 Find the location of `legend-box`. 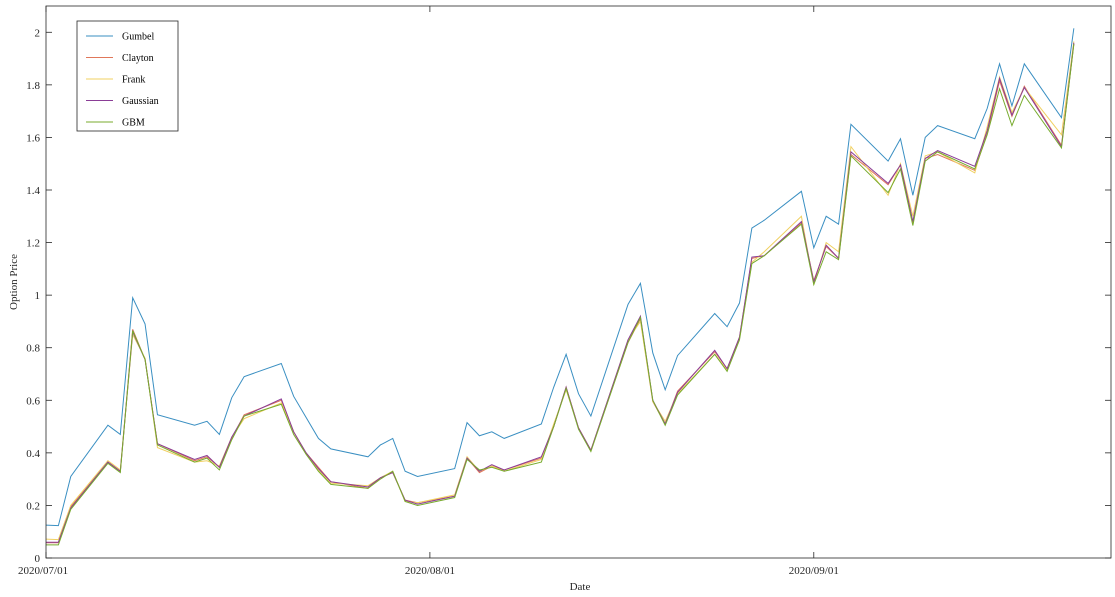

legend-box is located at coordinates (127, 76).